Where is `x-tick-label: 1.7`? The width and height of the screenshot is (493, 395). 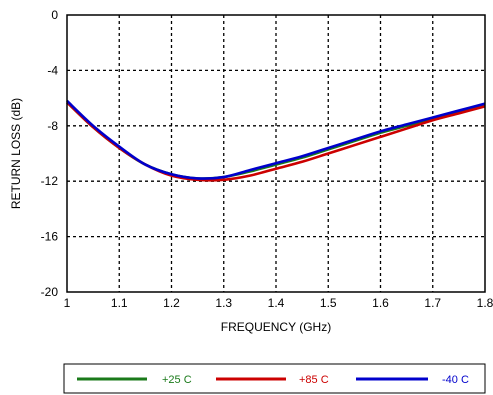 x-tick-label: 1.7 is located at coordinates (432, 303).